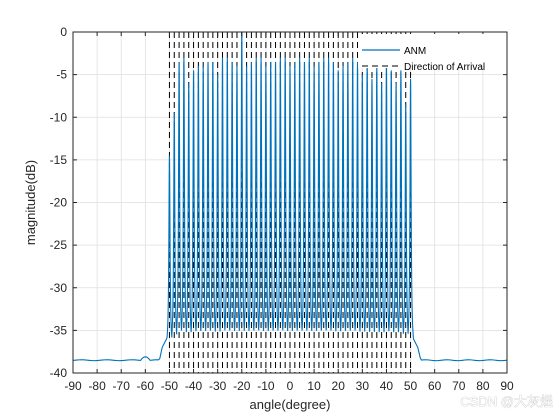 The image size is (560, 420). Describe the element at coordinates (73, 386) in the screenshot. I see `x-tick-label: -90` at that location.